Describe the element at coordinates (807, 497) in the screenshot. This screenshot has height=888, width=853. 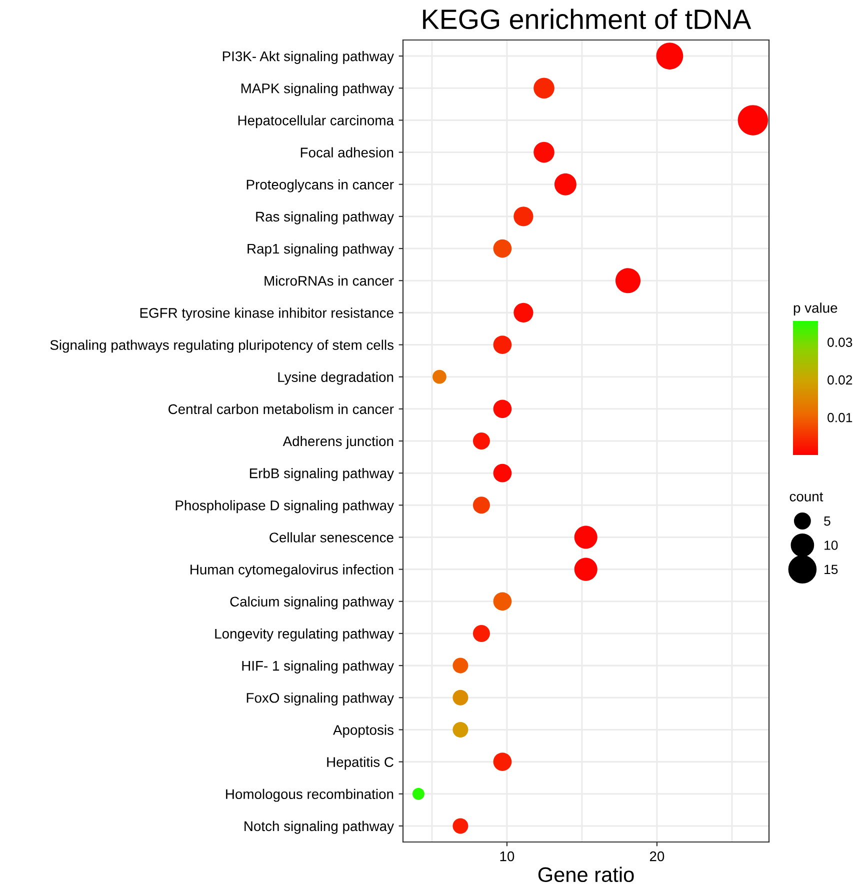
I see `legend-title: count` at that location.